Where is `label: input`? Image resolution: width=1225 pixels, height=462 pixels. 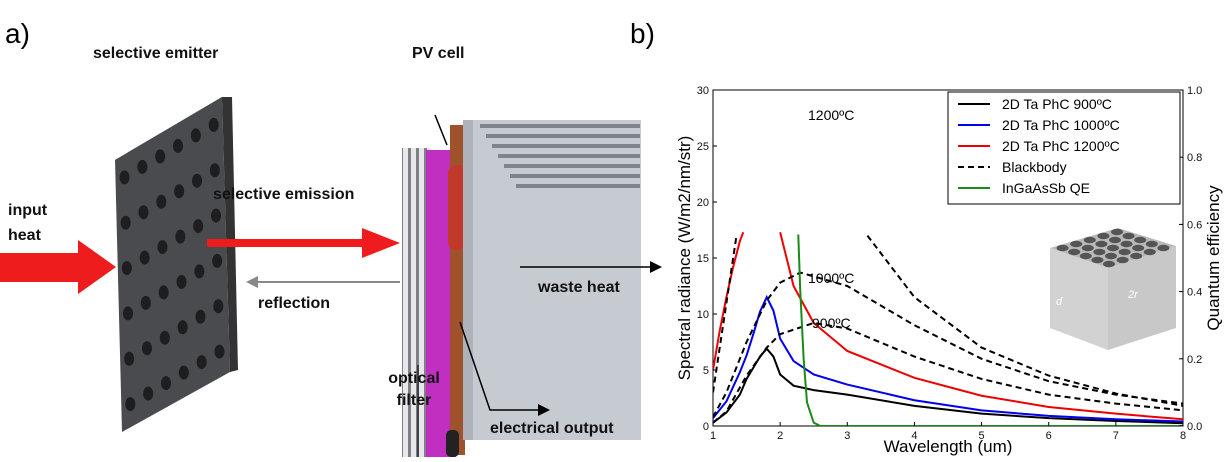 label: input is located at coordinates (28, 210).